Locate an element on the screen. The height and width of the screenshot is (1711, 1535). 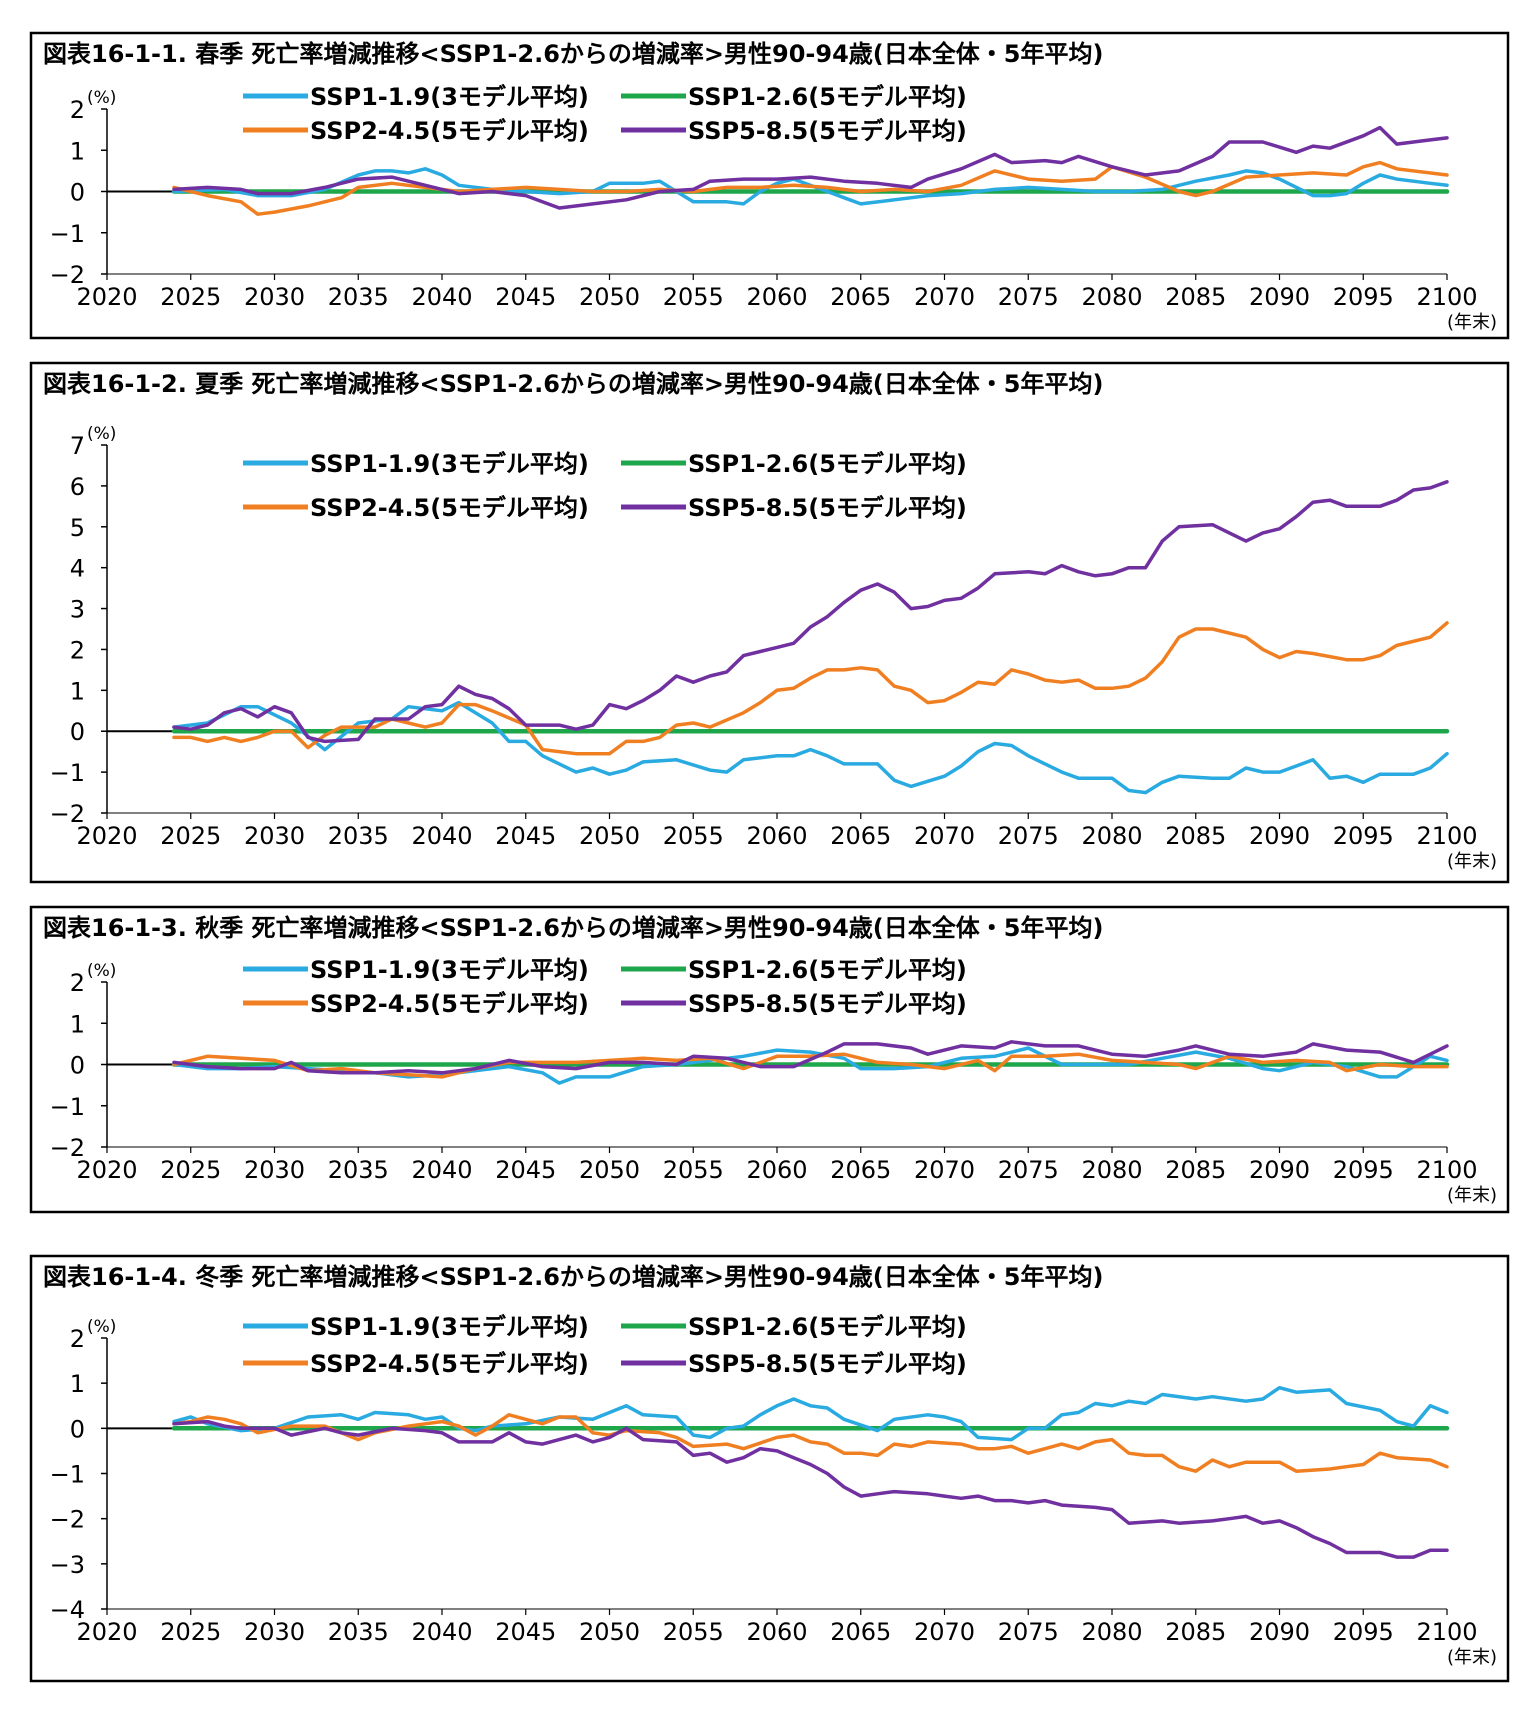
y-tick-label: 7 is located at coordinates (77, 446).